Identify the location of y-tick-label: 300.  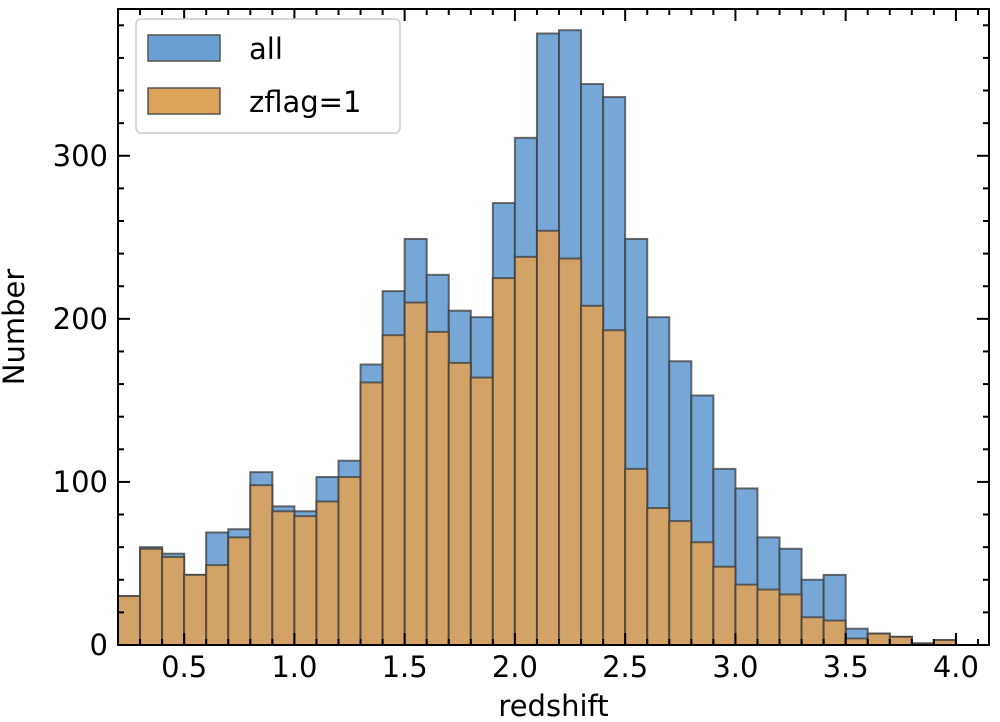
(80, 156).